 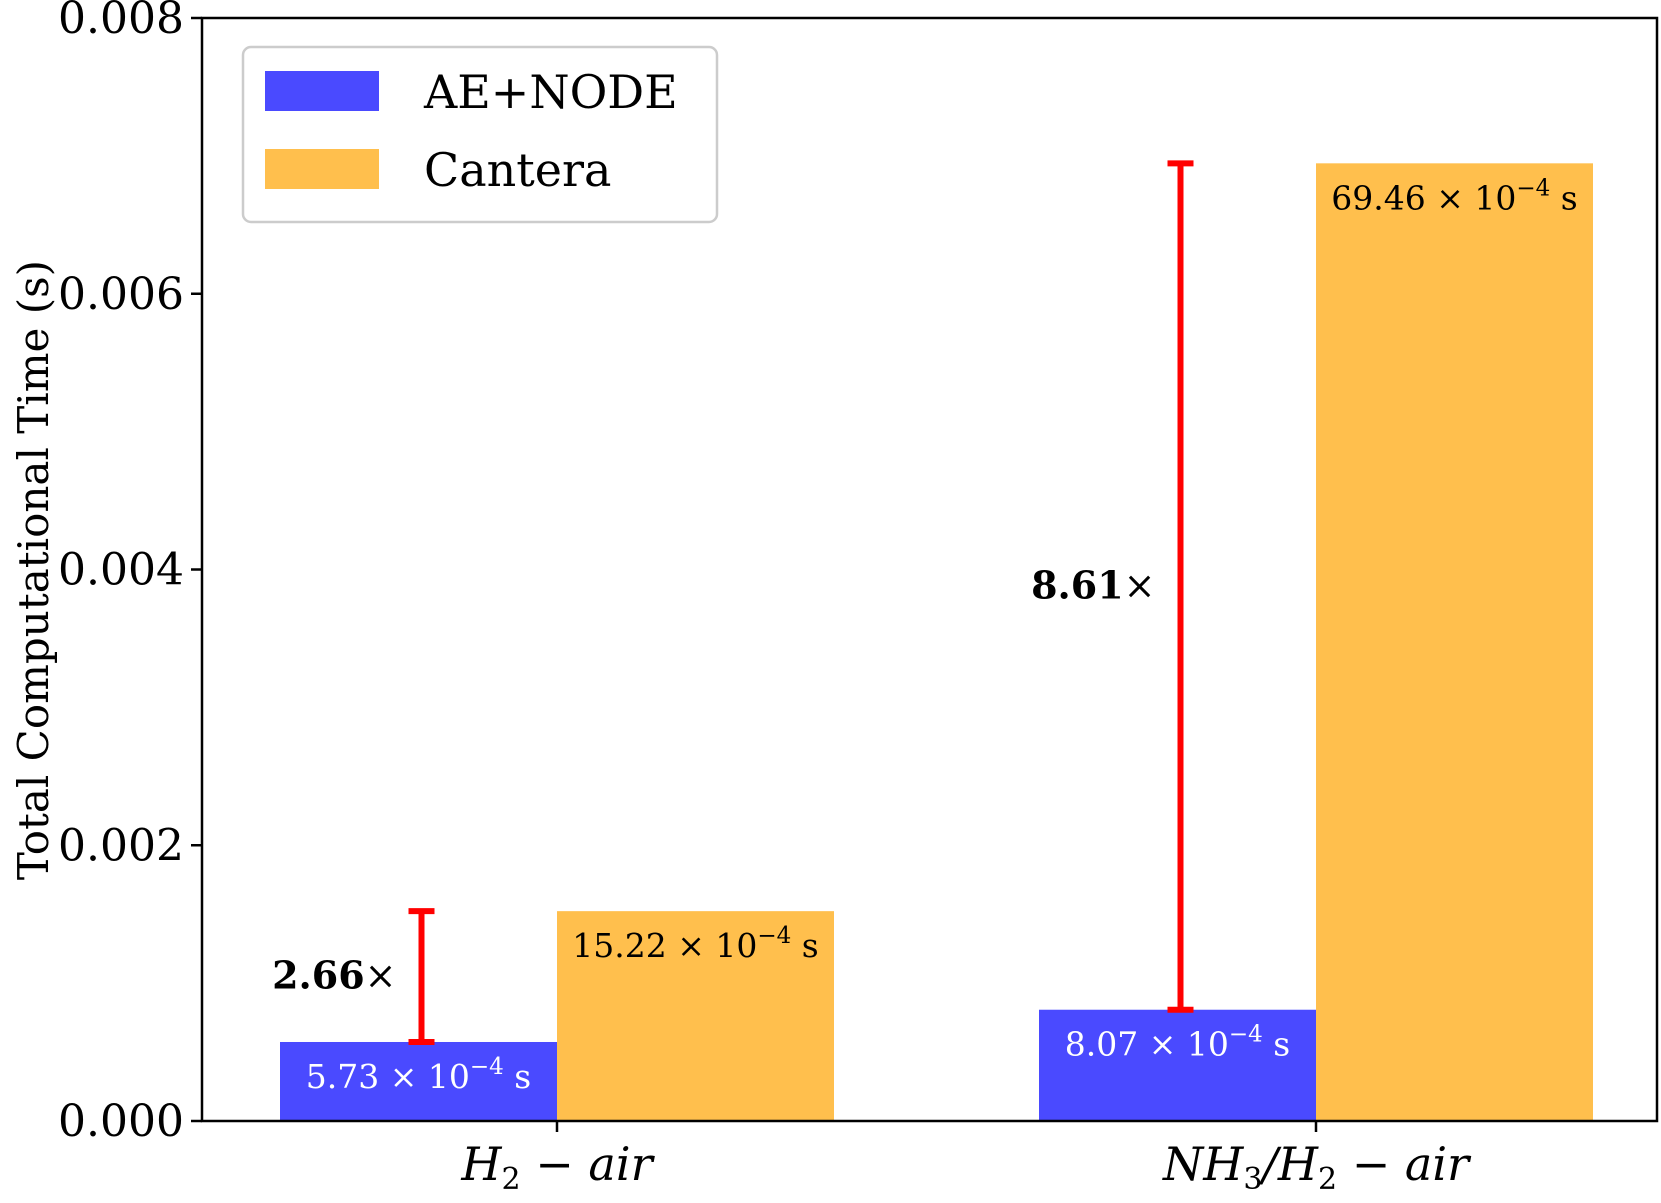 I want to click on speedup-label-1: 8.61×, so click(x=1093, y=585).